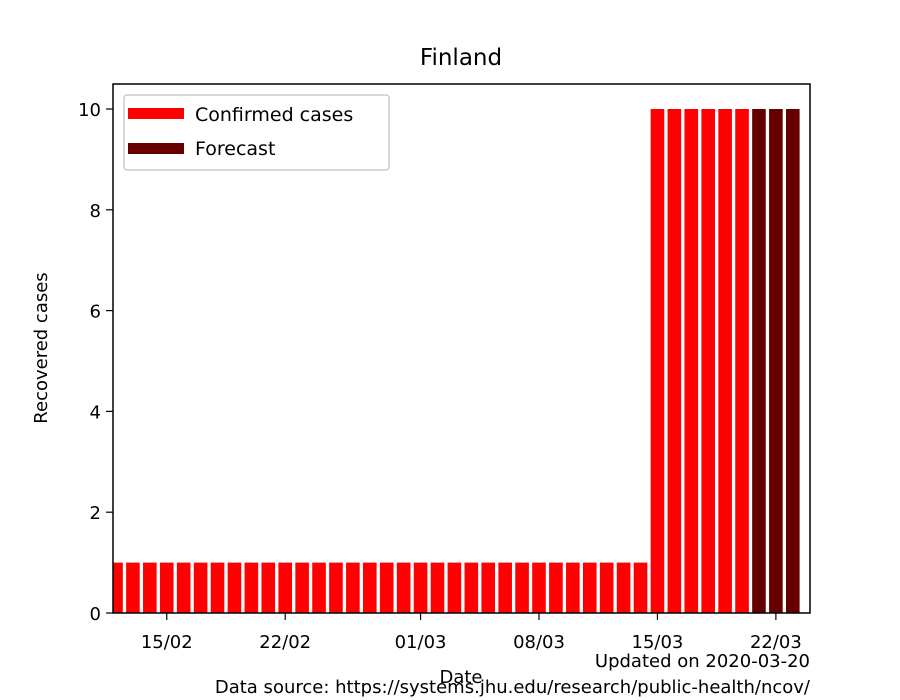 The image size is (900, 700). Describe the element at coordinates (539, 642) in the screenshot. I see `x-tick-label: 08/03` at that location.